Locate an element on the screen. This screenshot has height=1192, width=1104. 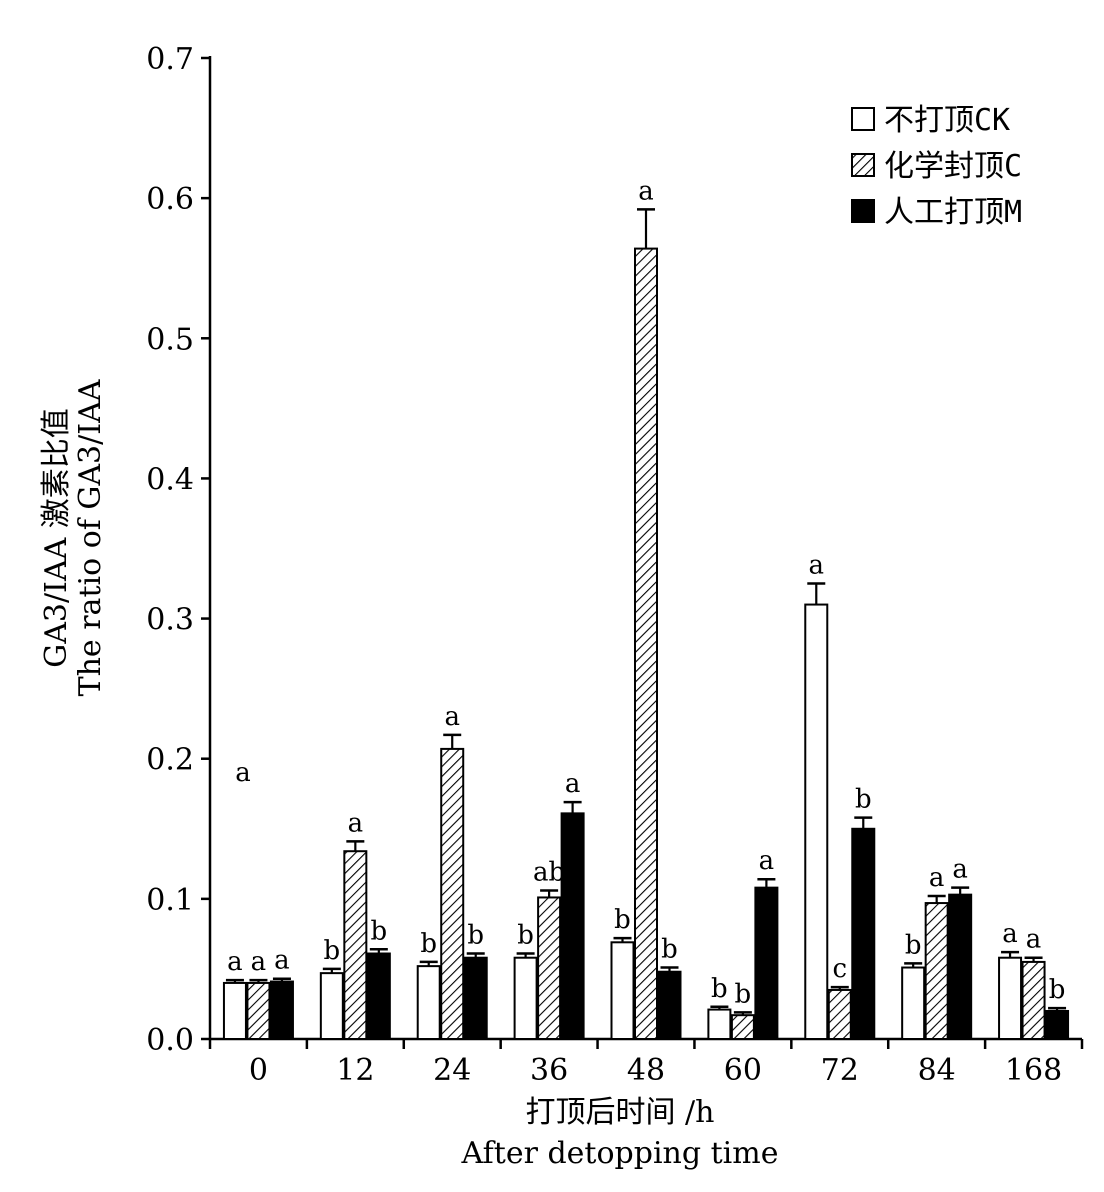
y-tick-label: 0.7 is located at coordinates (170, 59).